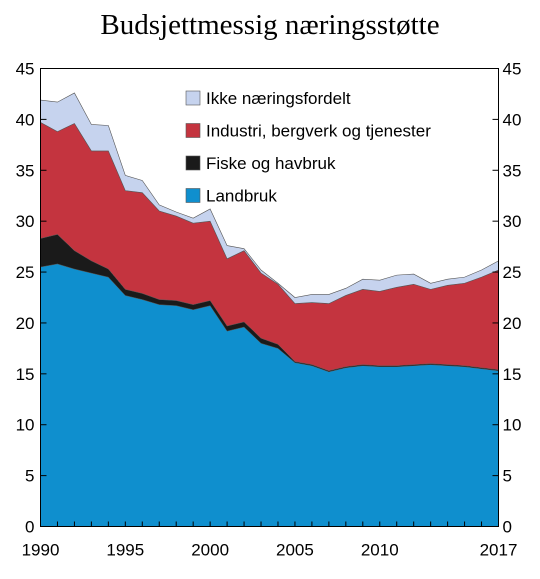 The height and width of the screenshot is (579, 540). I want to click on y-tick-label-left: 35, so click(25, 170).